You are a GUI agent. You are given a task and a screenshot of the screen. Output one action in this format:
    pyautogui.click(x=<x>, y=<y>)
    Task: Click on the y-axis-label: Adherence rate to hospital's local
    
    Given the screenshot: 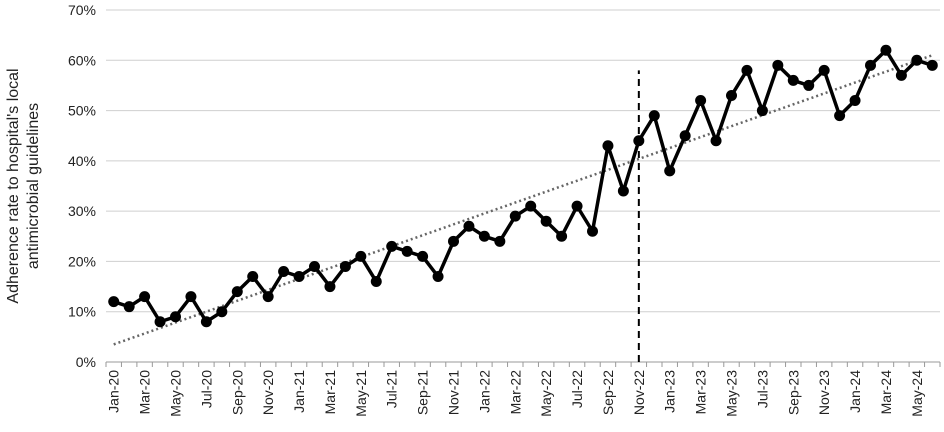 What is the action you would take?
    pyautogui.click(x=13, y=185)
    